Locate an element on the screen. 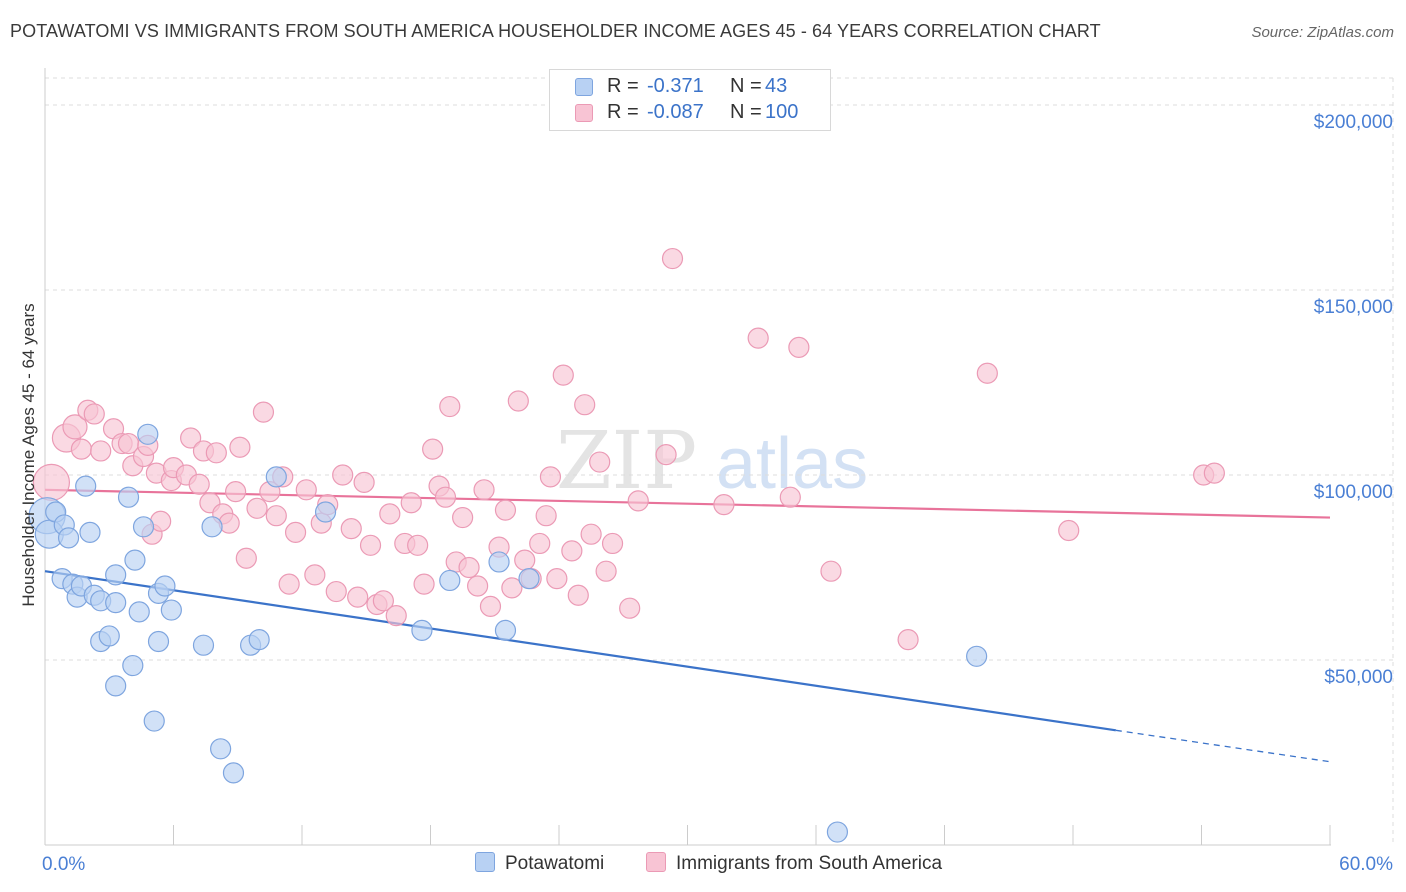 This screenshot has width=1406, height=892. legend-n-value: 43 is located at coordinates (776, 86).